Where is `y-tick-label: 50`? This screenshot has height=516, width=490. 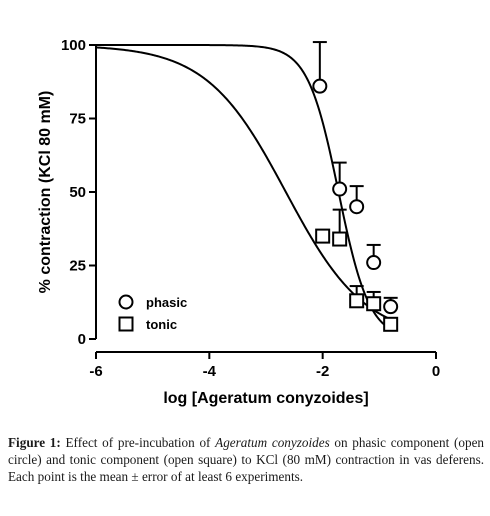
y-tick-label: 50 is located at coordinates (77, 192).